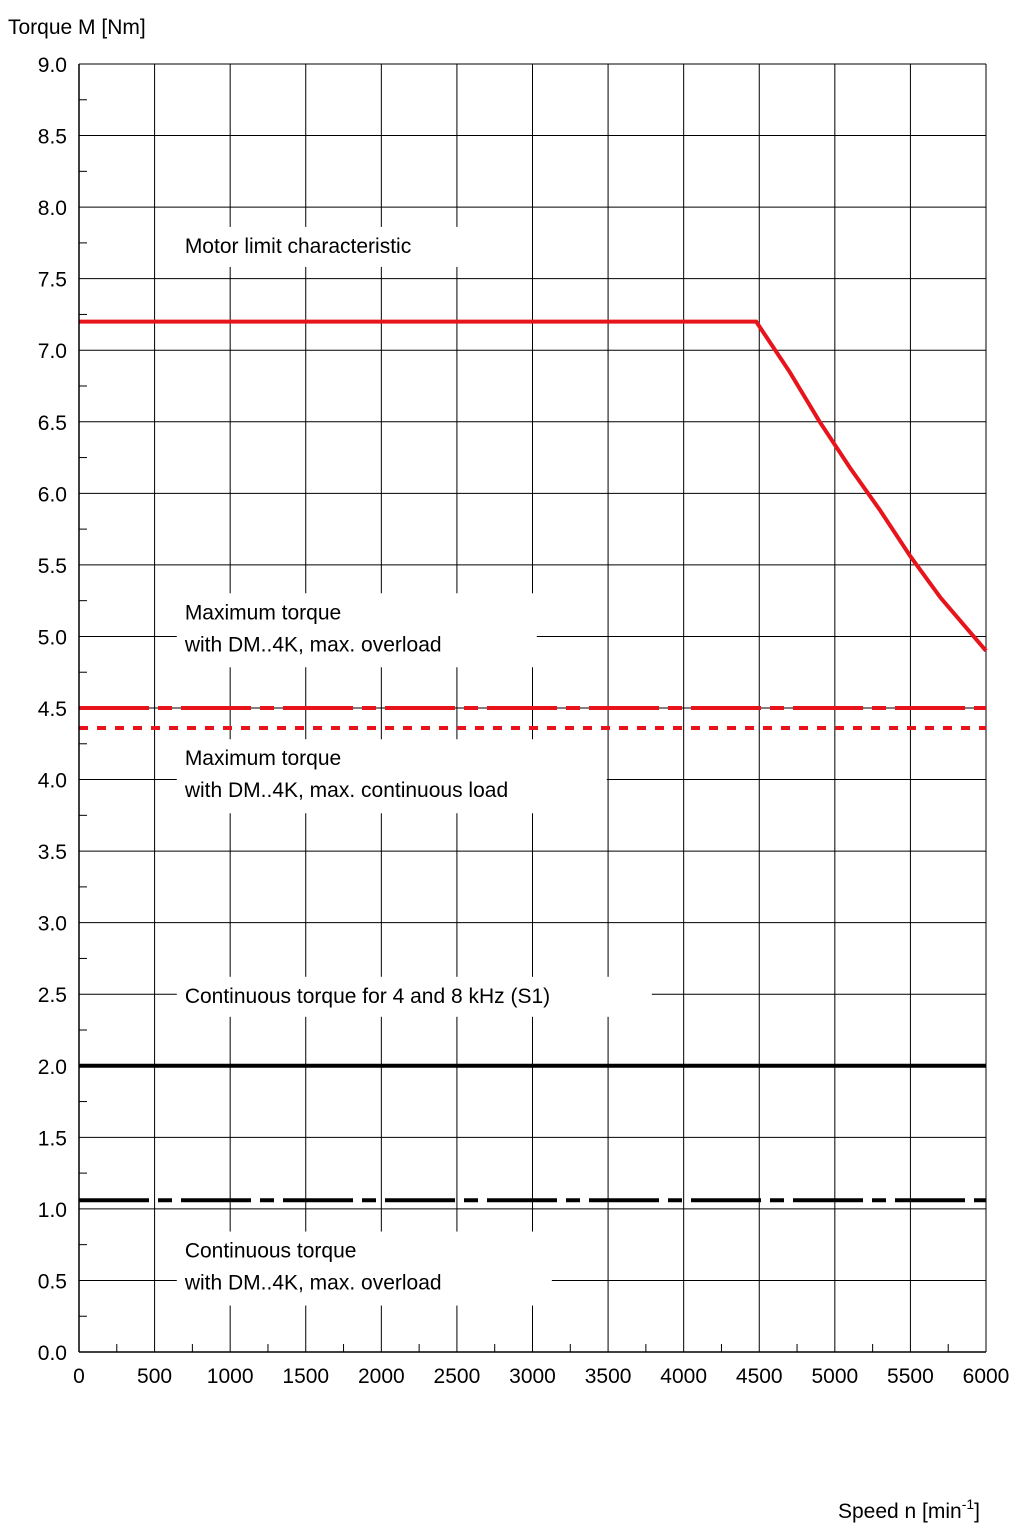 The width and height of the screenshot is (1017, 1531). Describe the element at coordinates (52, 781) in the screenshot. I see `y-tick-label: 4.0` at that location.